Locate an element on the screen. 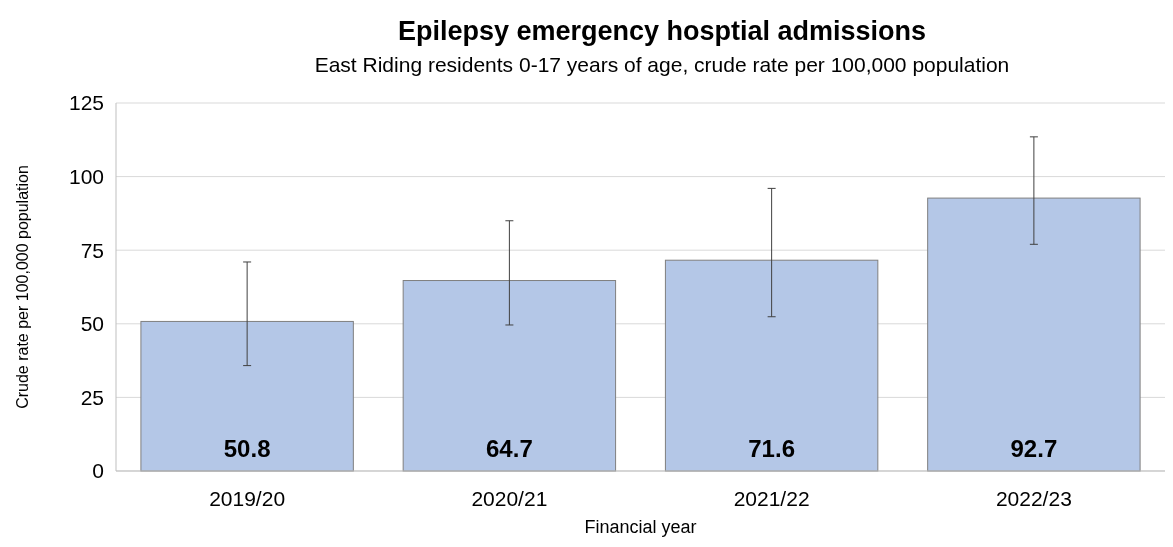 The image size is (1173, 547). x-axis-title: Financial year is located at coordinates (640, 527).